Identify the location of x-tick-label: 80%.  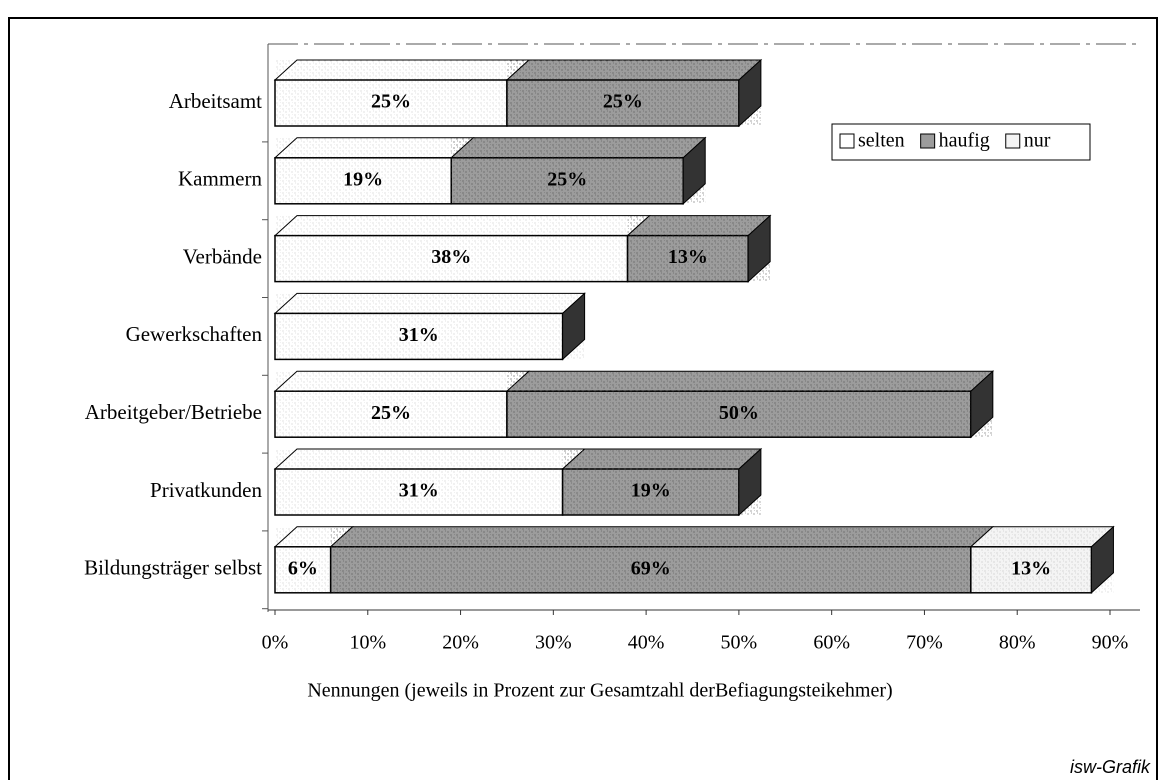
(1017, 643).